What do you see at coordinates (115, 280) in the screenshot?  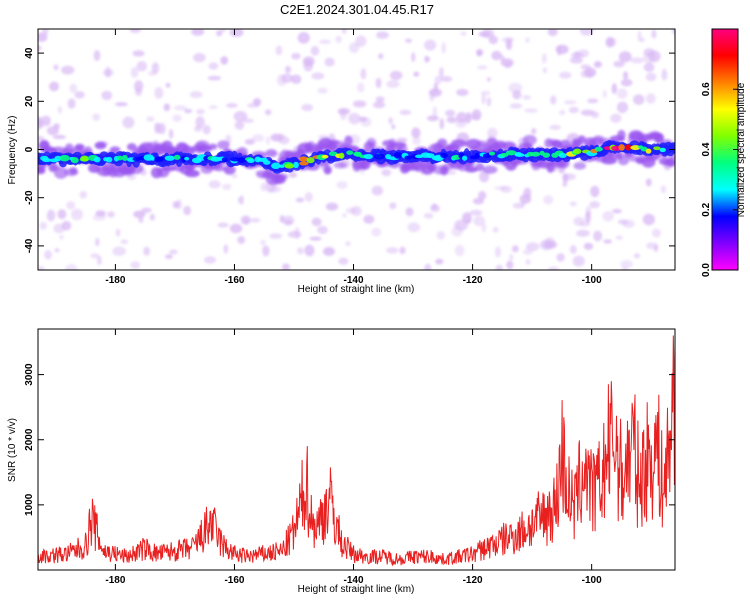 I see `spectrogram-x-tick-label: -180` at bounding box center [115, 280].